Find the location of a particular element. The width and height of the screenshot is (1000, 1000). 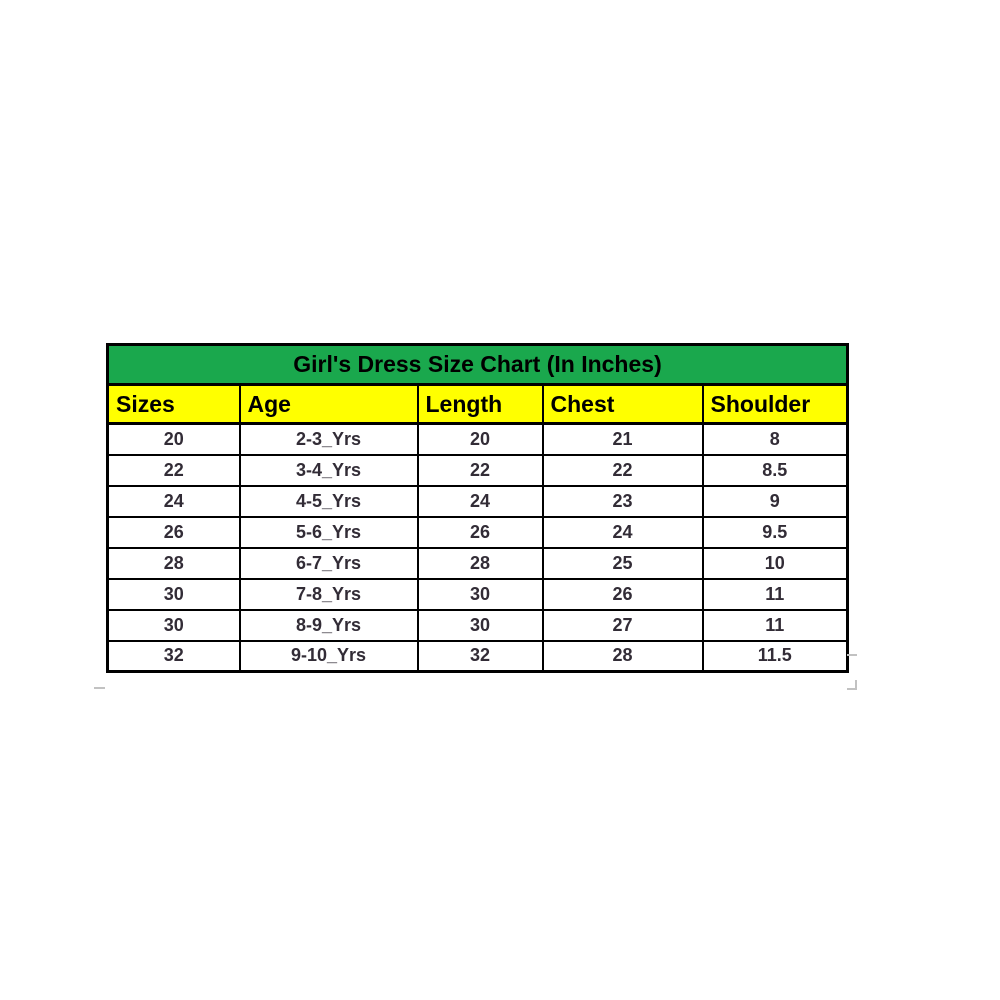

table-cell-chest: 27 is located at coordinates (622, 625).